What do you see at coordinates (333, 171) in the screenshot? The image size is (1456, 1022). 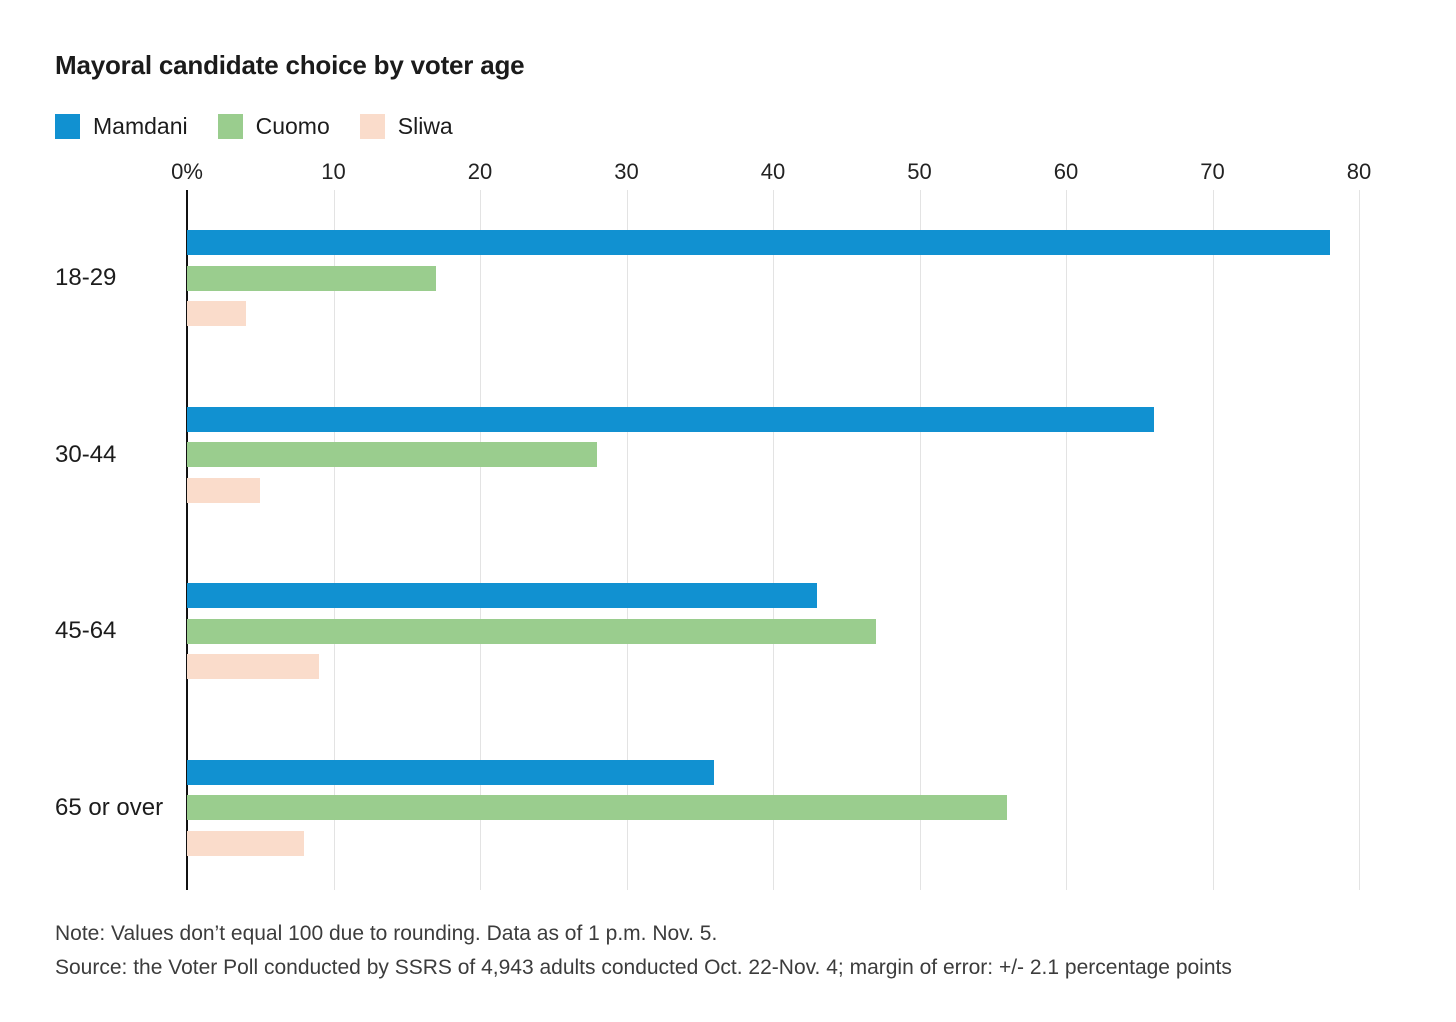 I see `x-tick-label: 10` at bounding box center [333, 171].